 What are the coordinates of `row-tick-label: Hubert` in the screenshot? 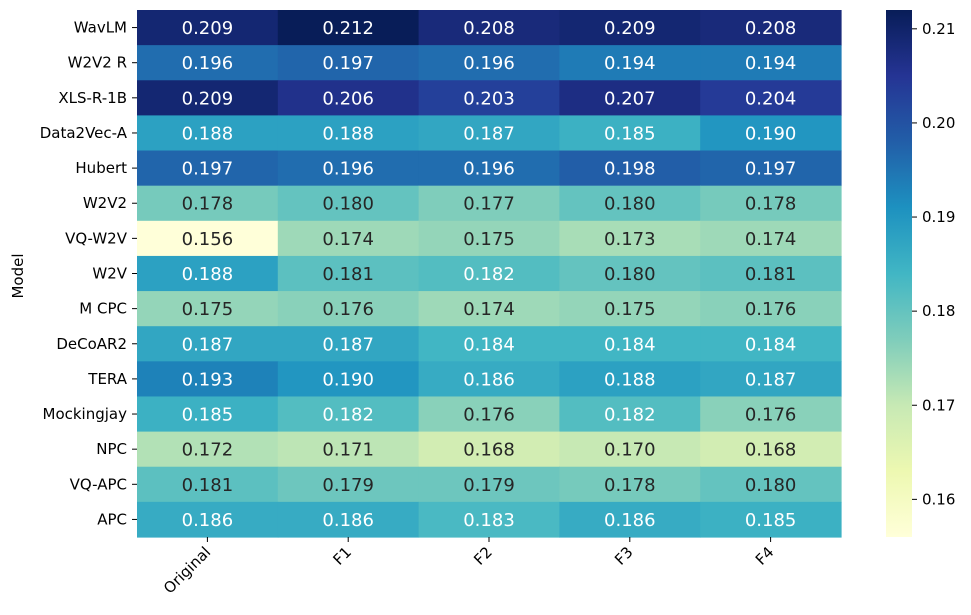 It's located at (101, 168).